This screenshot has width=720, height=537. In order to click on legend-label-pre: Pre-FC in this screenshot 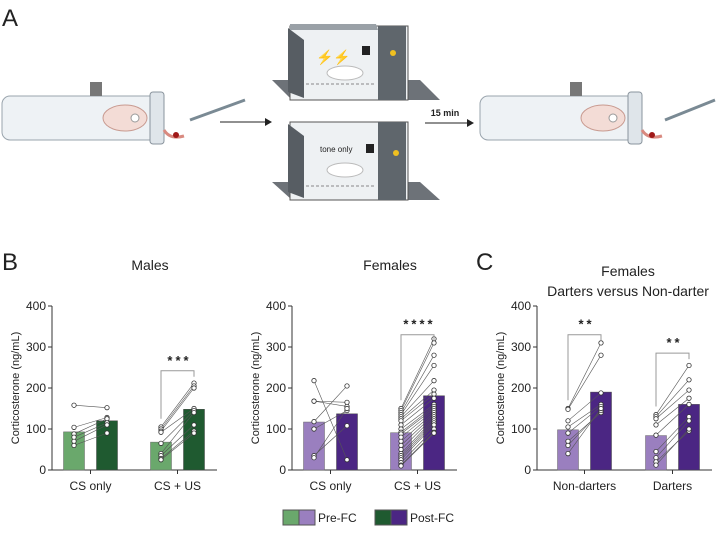, I will do `click(337, 518)`.